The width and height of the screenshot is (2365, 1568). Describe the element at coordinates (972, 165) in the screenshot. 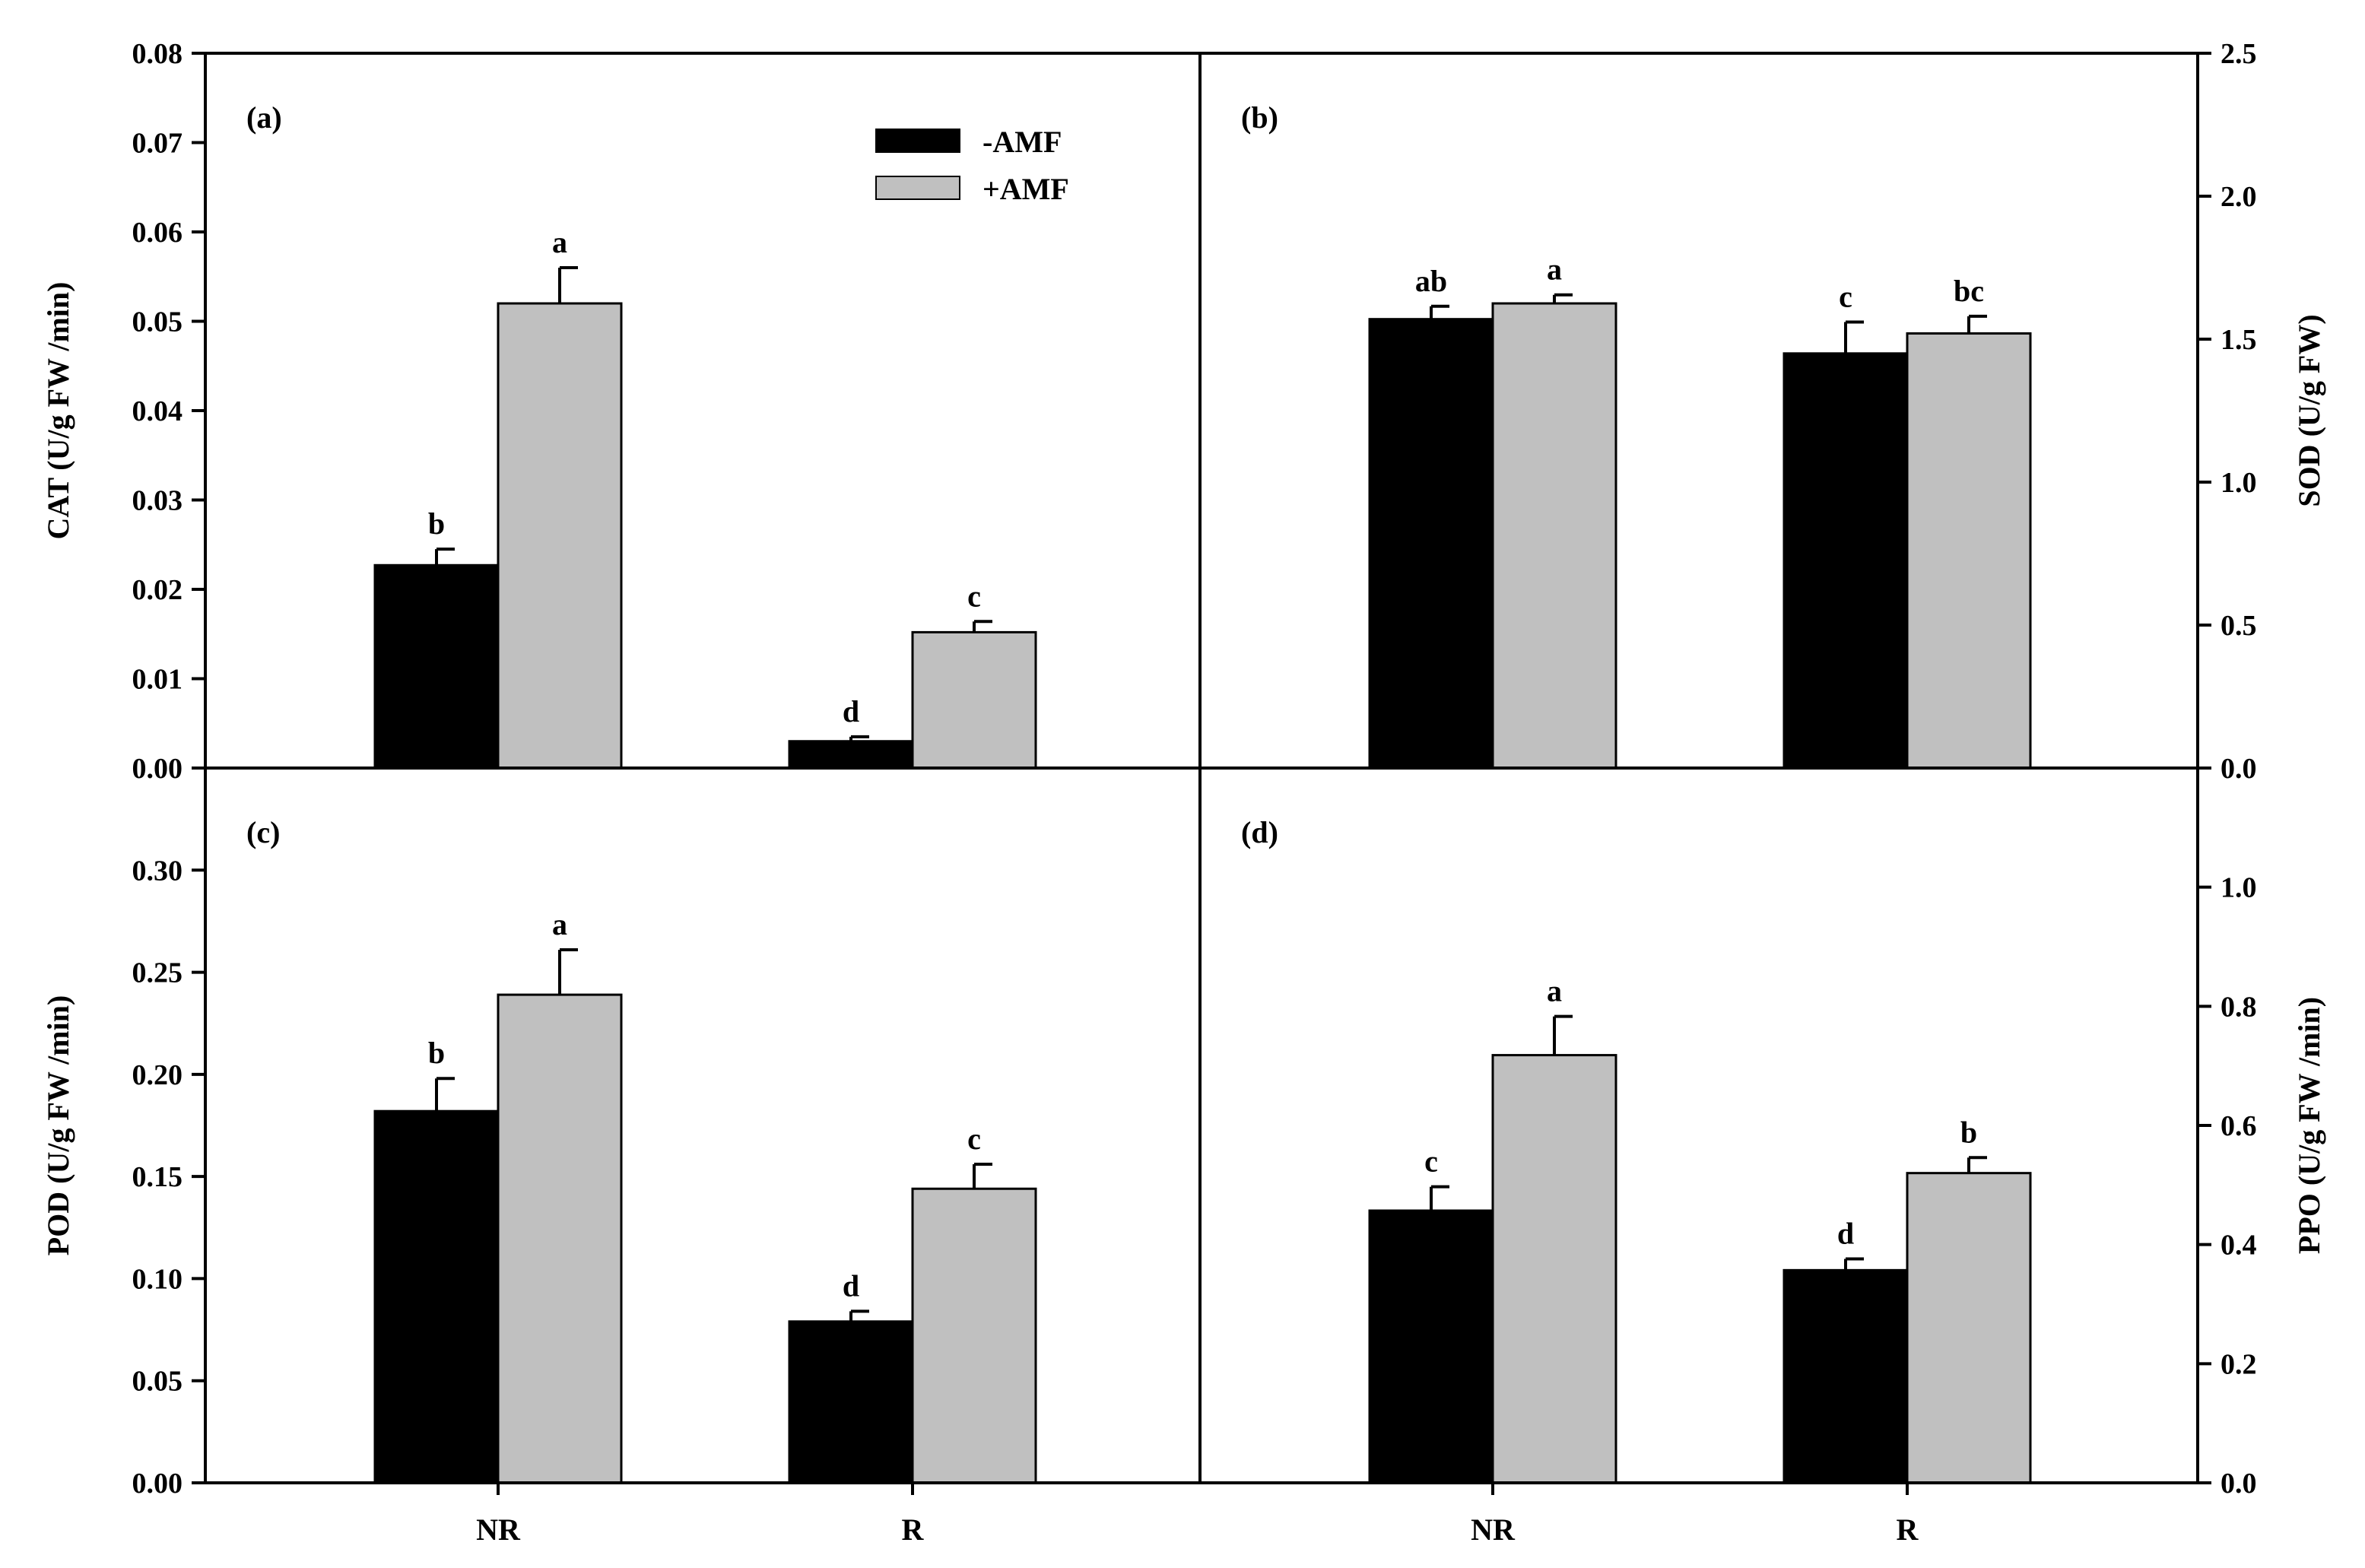

I see `legend: -AMF +AMF` at that location.